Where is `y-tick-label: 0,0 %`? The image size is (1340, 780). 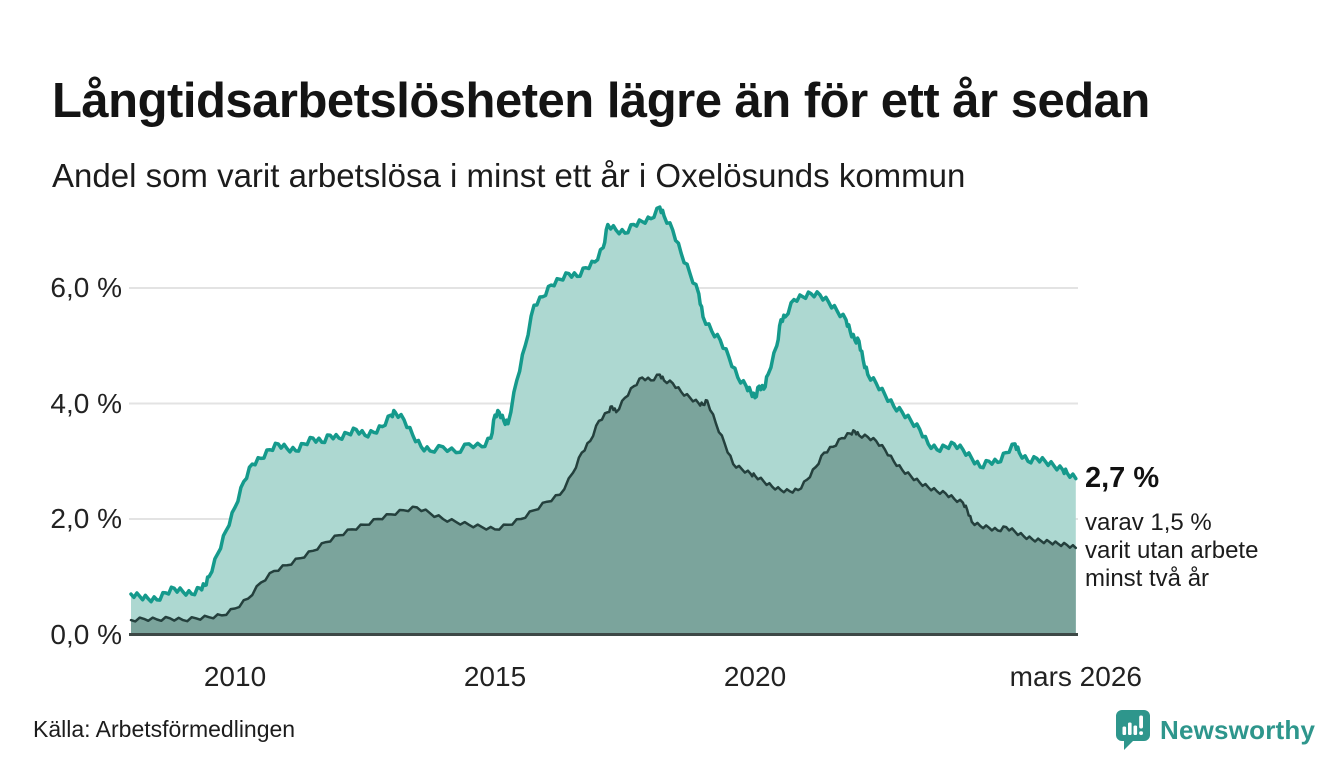
y-tick-label: 0,0 % is located at coordinates (86, 634).